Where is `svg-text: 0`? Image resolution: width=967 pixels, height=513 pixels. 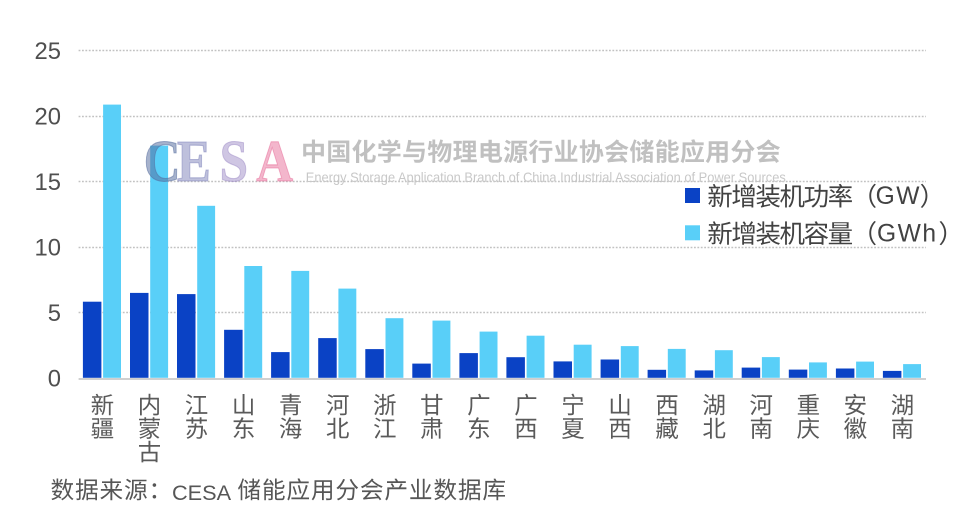 svg-text: 0 is located at coordinates (54, 379).